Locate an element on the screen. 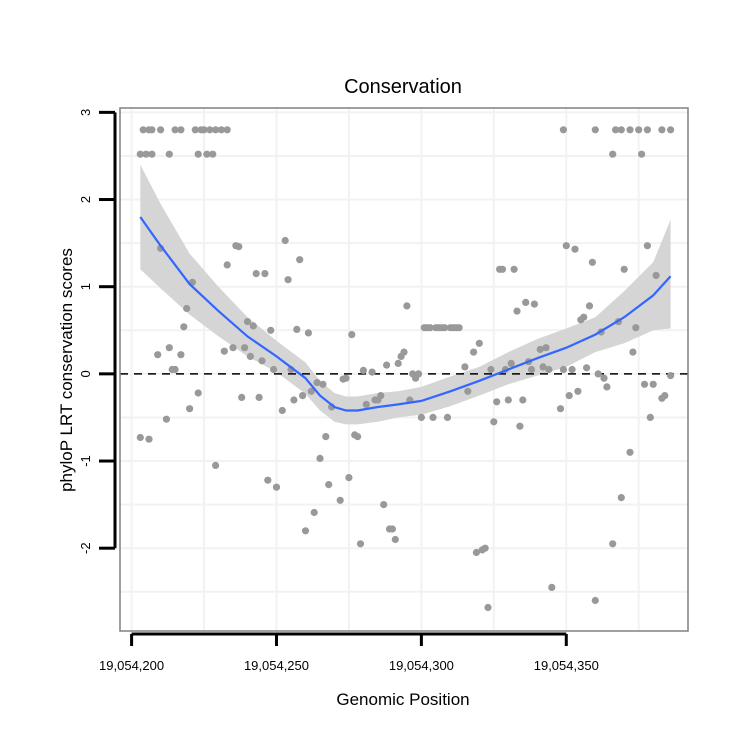  x-tick-label: 19,054,200 is located at coordinates (131, 665).